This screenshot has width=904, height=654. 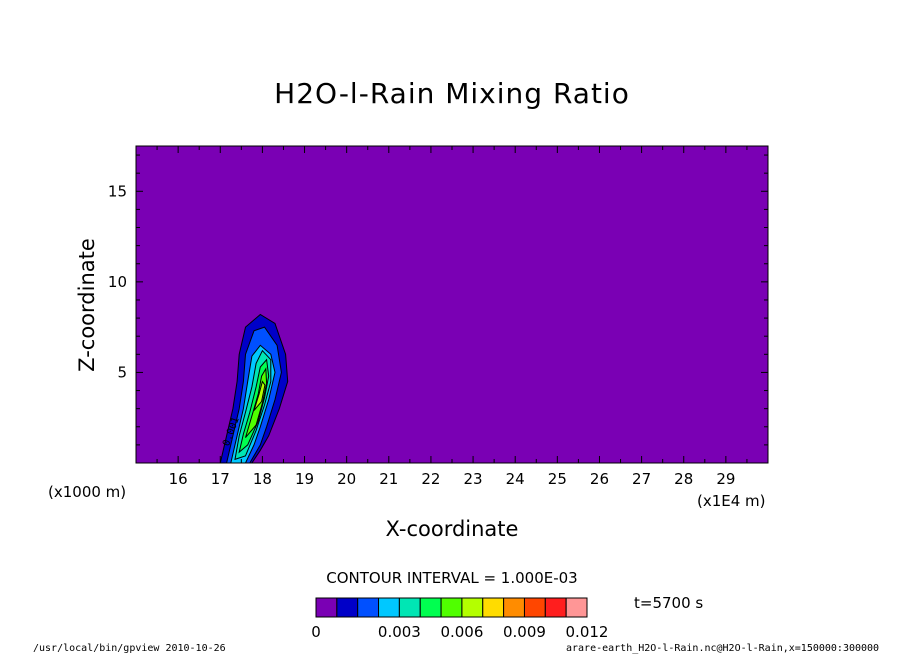 What do you see at coordinates (683, 479) in the screenshot?
I see `x-tick-label: 28` at bounding box center [683, 479].